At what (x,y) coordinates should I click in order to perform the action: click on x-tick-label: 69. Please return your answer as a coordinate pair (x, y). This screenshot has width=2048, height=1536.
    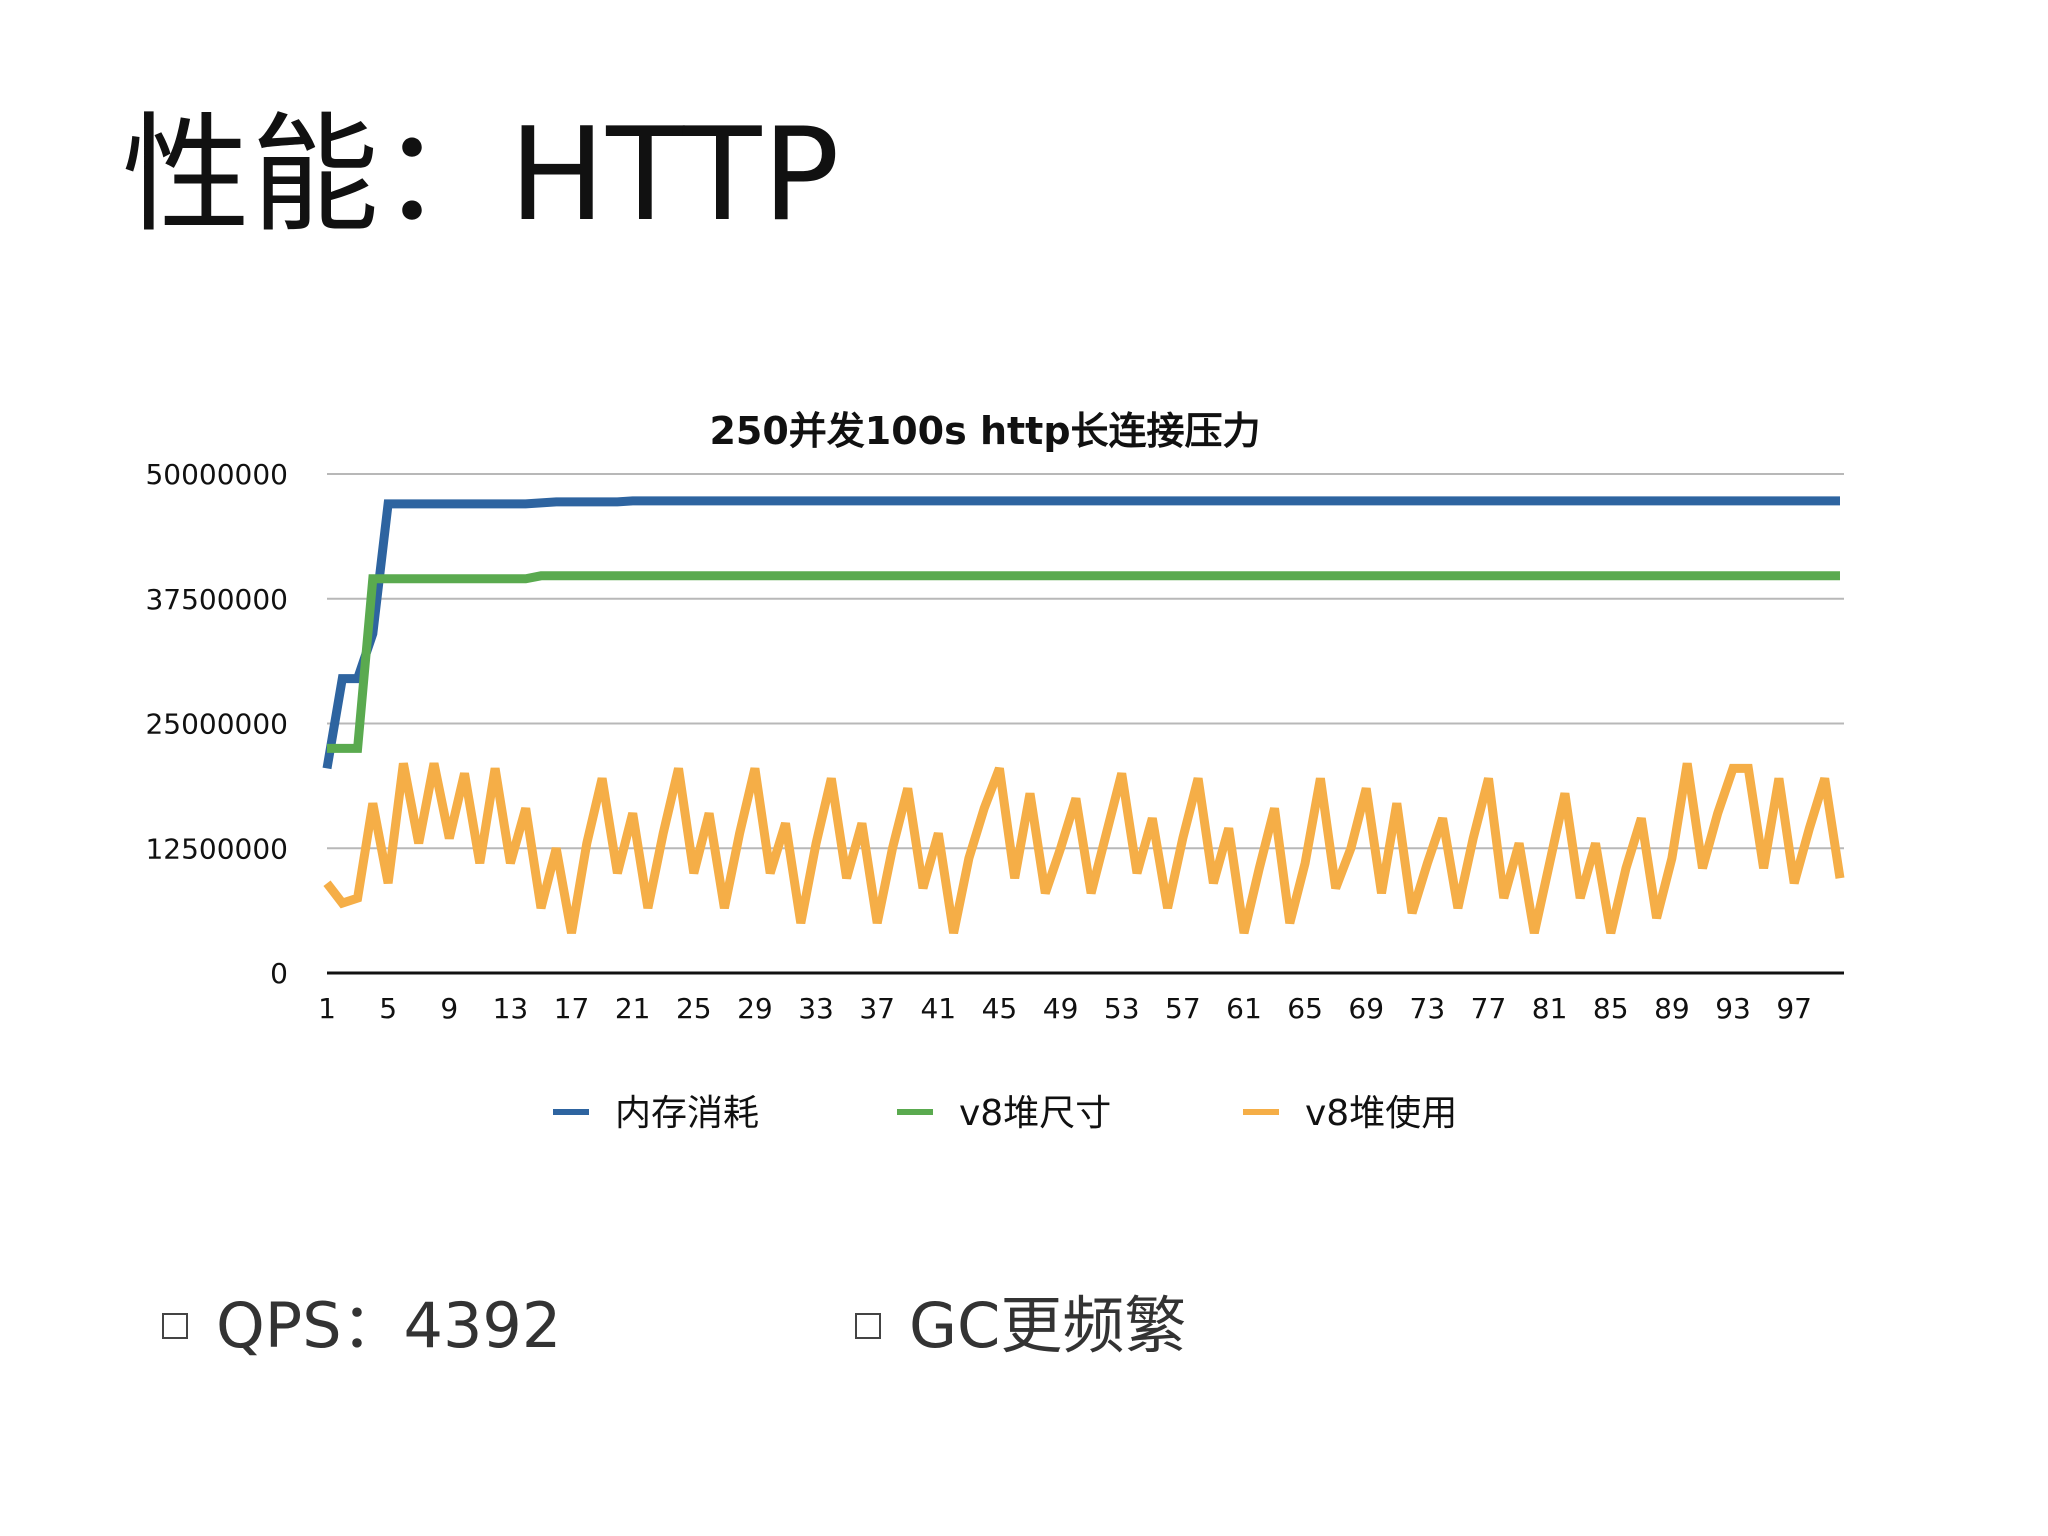
    Looking at the image, I should click on (1366, 1008).